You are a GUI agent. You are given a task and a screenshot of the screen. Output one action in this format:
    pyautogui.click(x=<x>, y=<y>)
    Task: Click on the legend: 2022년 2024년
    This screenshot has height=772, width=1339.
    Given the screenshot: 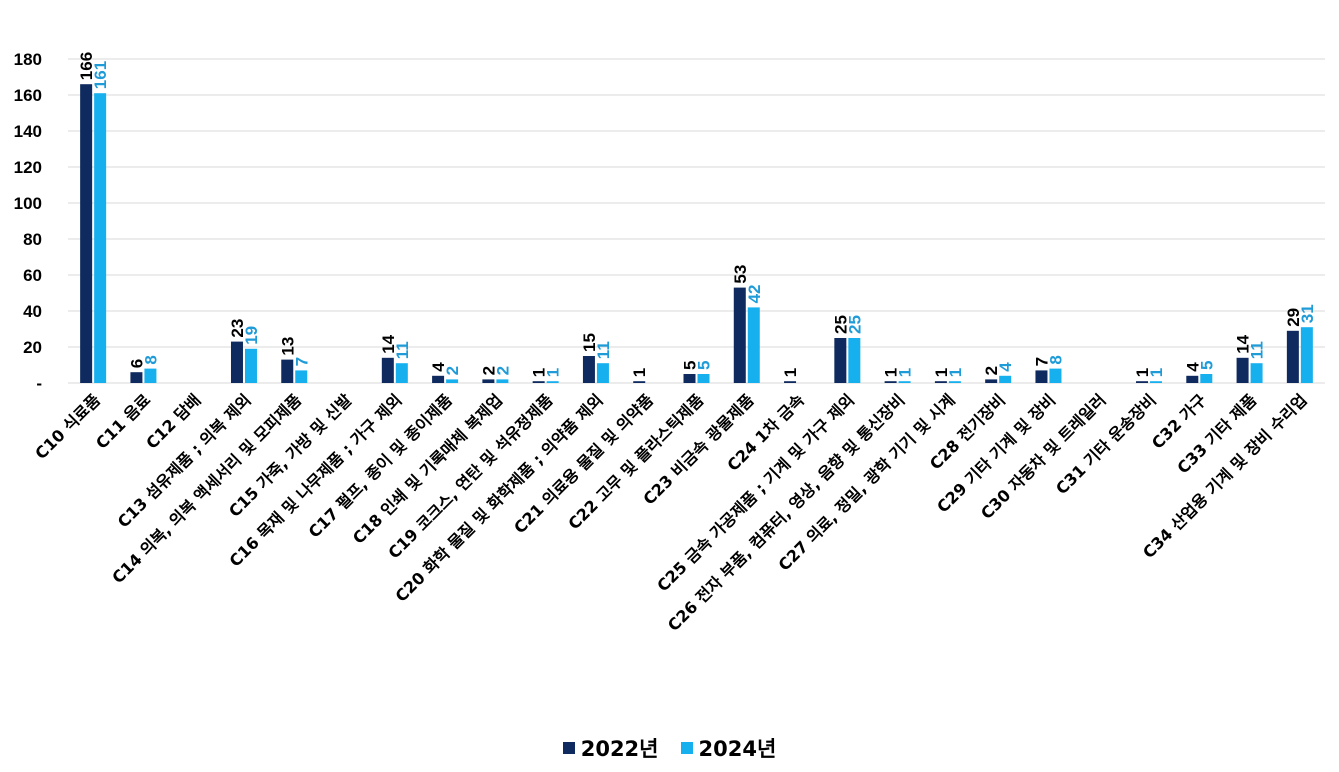 What is the action you would take?
    pyautogui.click(x=669, y=748)
    